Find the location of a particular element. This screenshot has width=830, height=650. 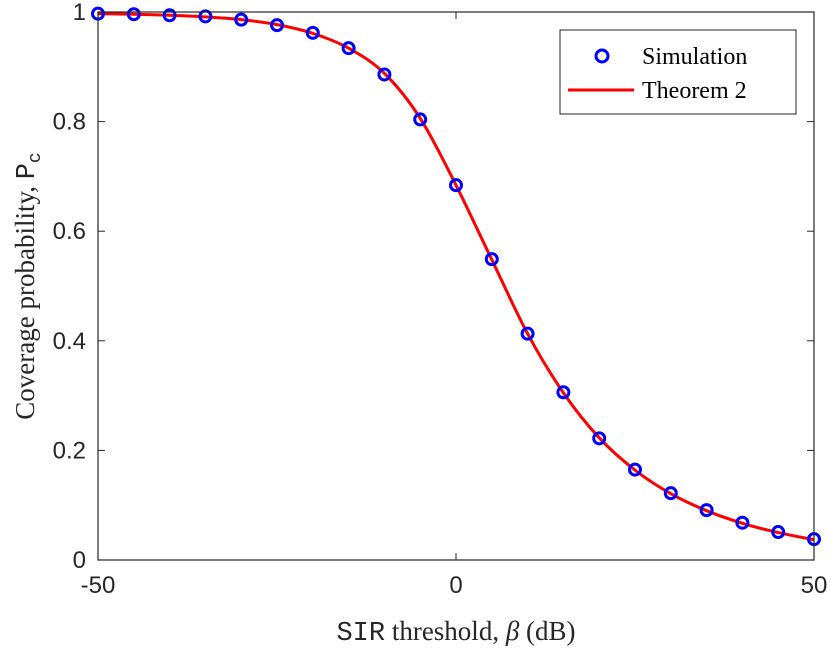

legend-theorem-label: Theorem 2 is located at coordinates (694, 91).